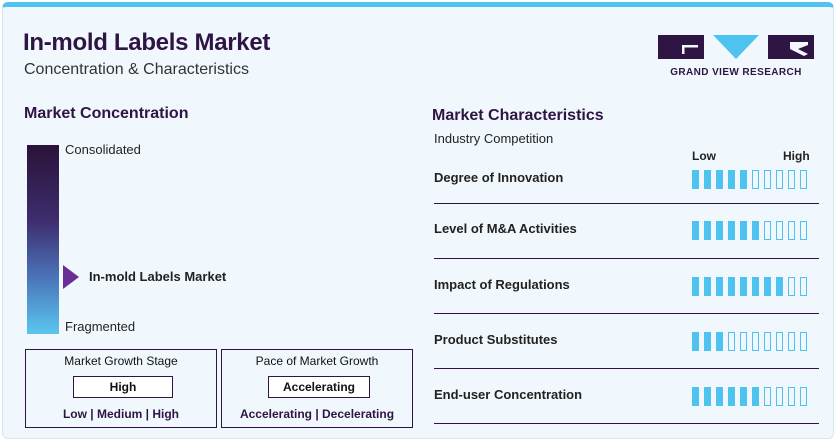 Image resolution: width=836 pixels, height=441 pixels. Describe the element at coordinates (704, 156) in the screenshot. I see `low-label: Low` at that location.